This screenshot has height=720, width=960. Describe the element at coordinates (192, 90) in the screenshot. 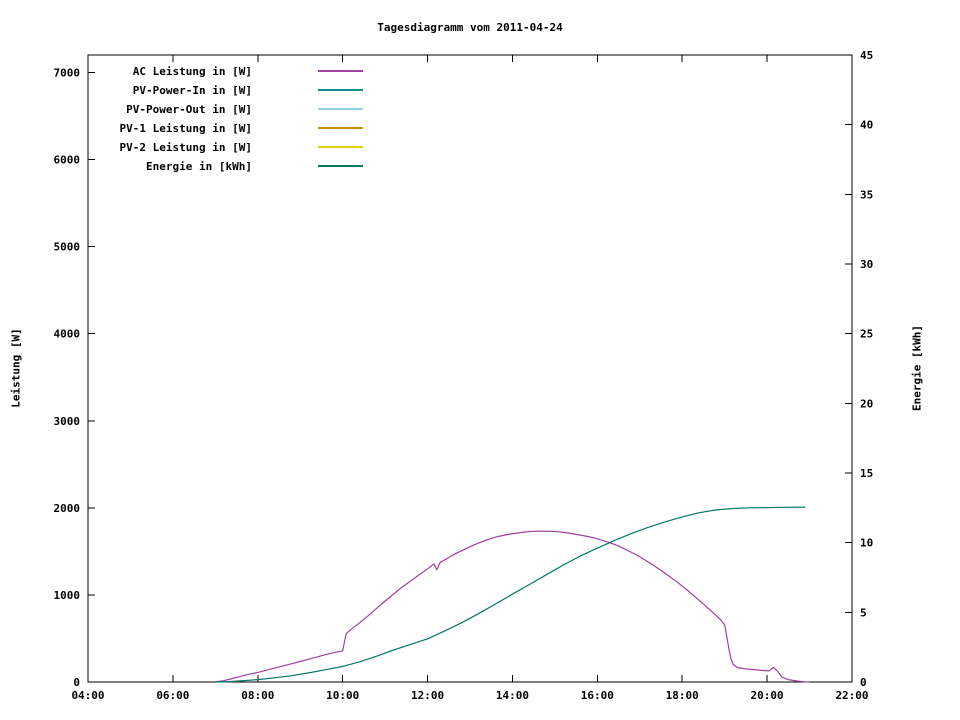

I see `legend-label: PV-Power-In in [W]` at that location.